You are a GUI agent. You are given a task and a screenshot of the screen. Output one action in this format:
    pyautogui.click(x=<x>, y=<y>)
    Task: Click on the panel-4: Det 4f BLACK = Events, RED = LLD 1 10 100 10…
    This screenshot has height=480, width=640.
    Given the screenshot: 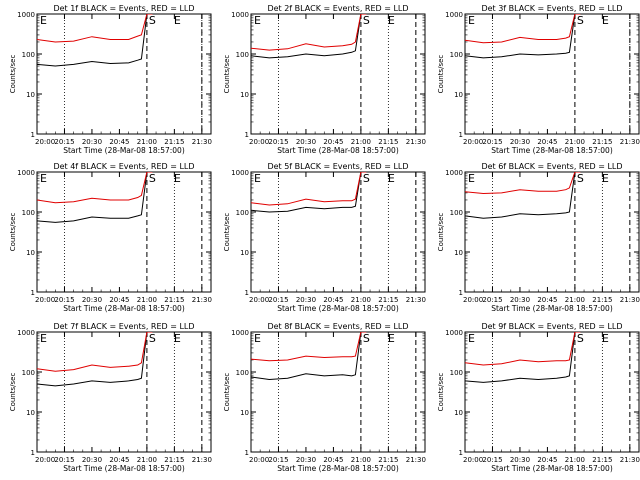 What is the action you would take?
    pyautogui.click(x=110, y=237)
    